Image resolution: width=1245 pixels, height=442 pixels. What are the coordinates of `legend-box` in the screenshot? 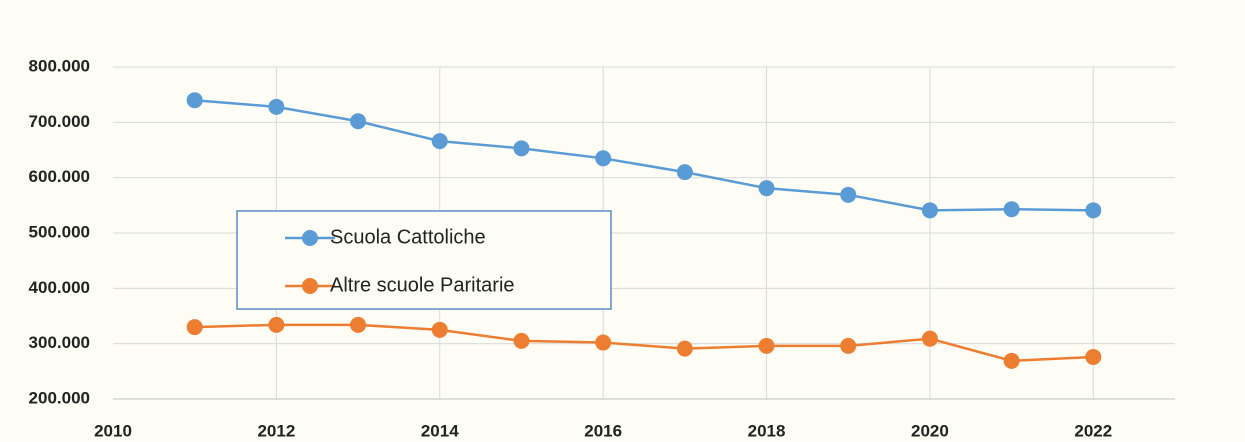 It's located at (424, 260).